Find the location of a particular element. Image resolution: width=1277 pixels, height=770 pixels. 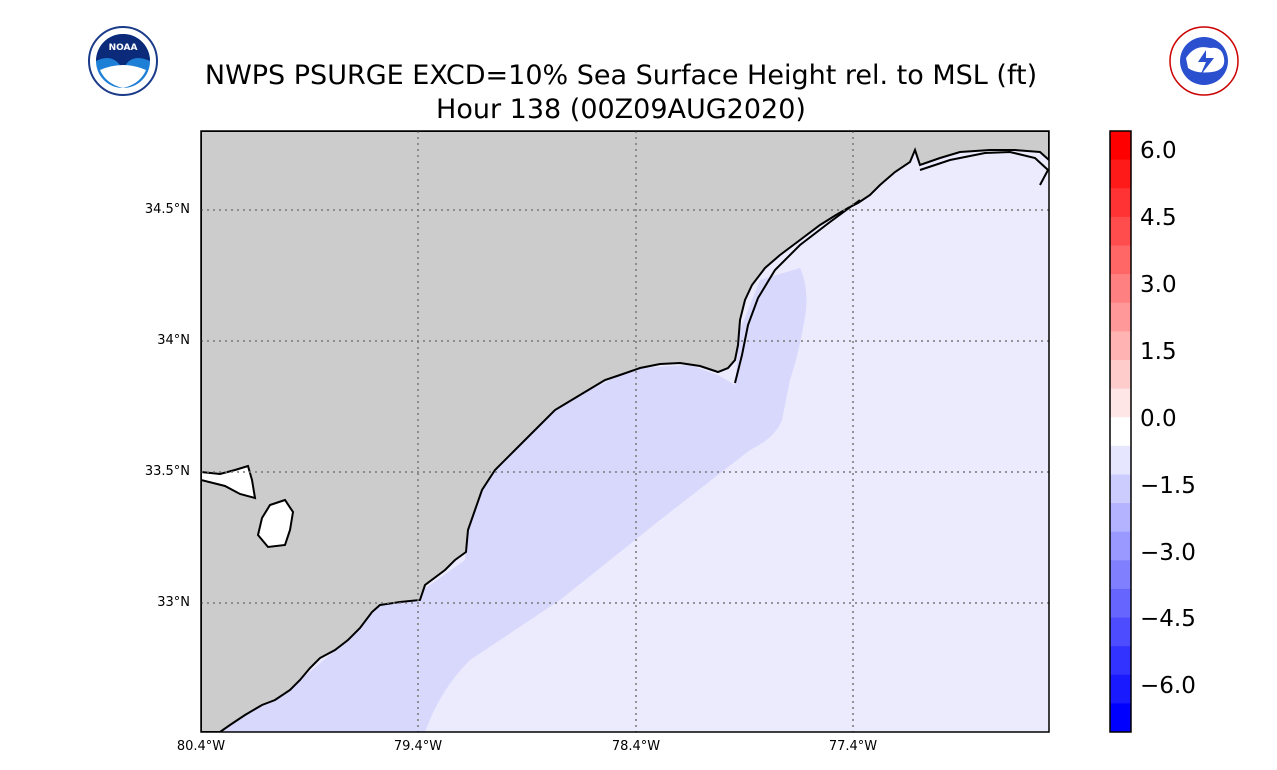

noaa-logo-text: NOAA is located at coordinates (123, 48).